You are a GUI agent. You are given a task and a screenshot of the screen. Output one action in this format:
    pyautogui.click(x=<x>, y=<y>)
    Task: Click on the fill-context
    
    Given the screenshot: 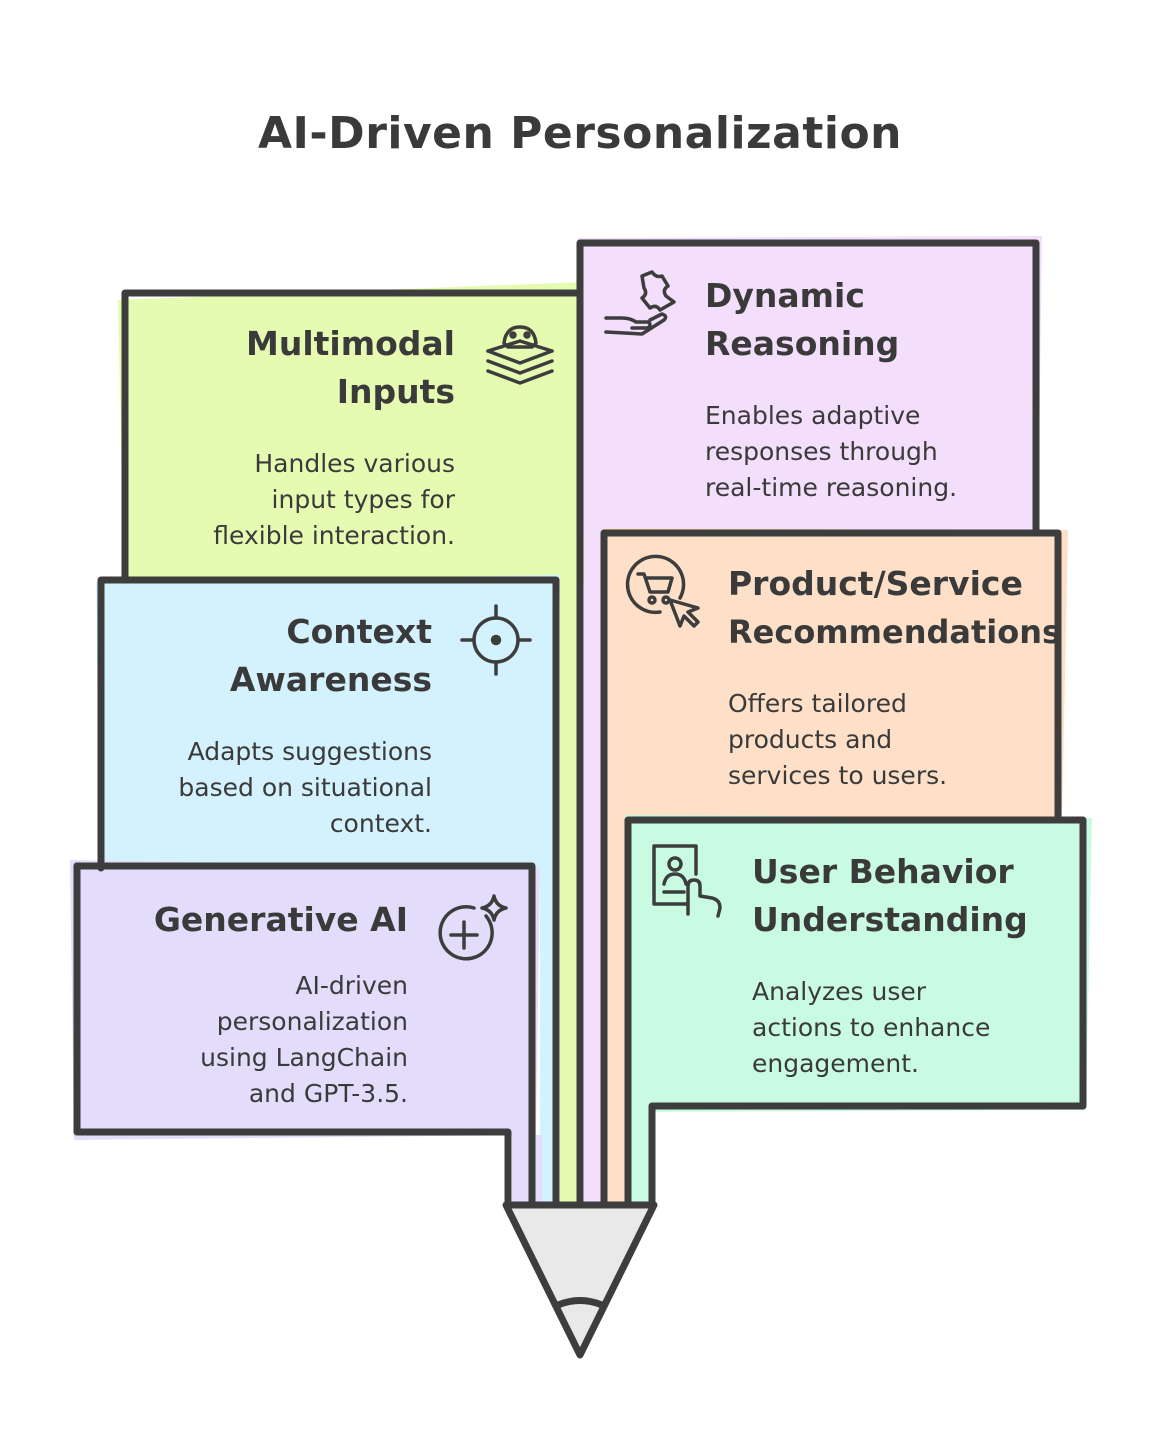 What is the action you would take?
    pyautogui.click(x=328, y=725)
    